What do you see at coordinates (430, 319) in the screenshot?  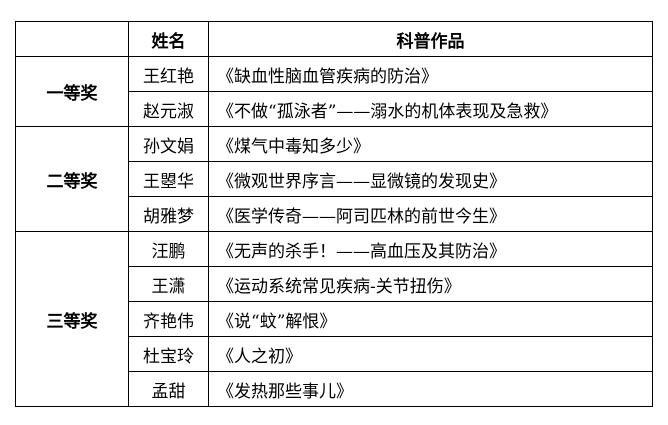 I see `work-cell: 《说“蚊”解恨》` at bounding box center [430, 319].